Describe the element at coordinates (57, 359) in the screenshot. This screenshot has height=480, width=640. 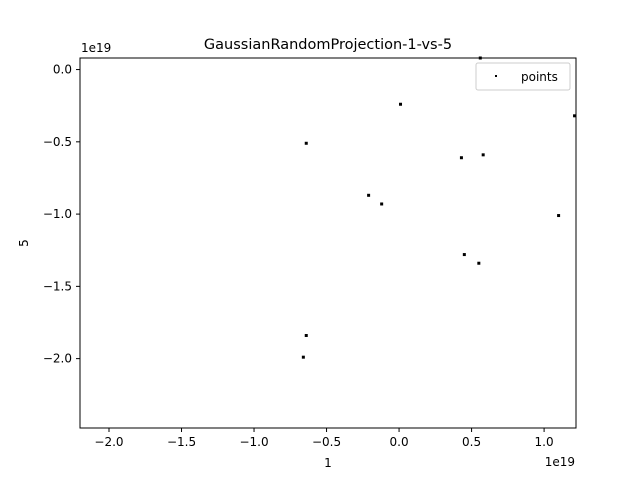
I see `y-tick-label: −2.0` at that location.